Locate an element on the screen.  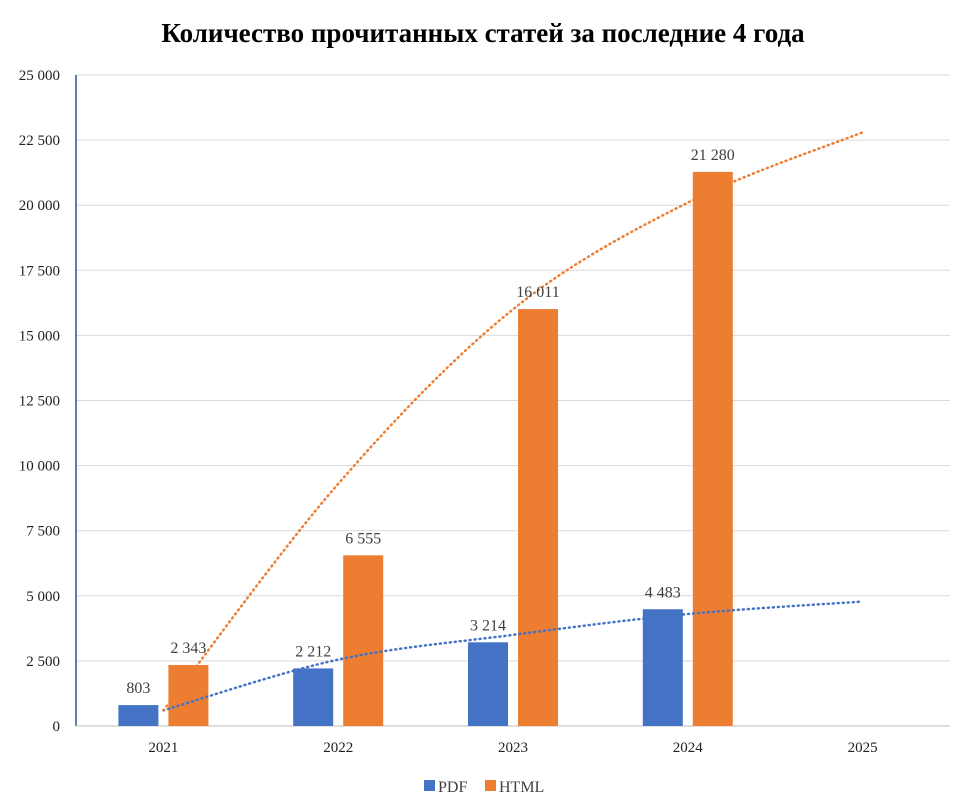
trendline-pdf is located at coordinates (513, 656).